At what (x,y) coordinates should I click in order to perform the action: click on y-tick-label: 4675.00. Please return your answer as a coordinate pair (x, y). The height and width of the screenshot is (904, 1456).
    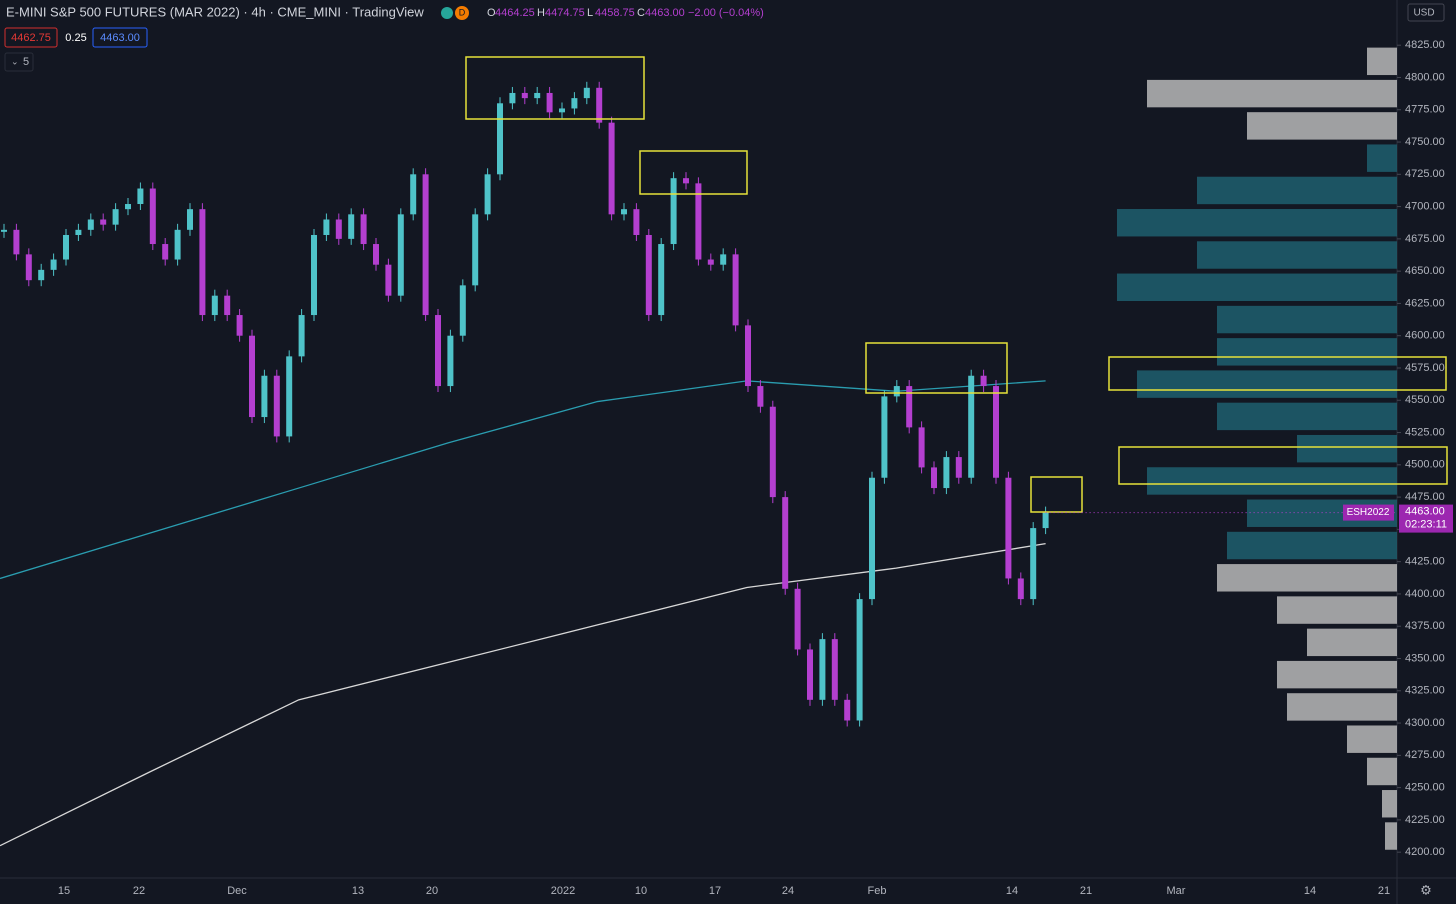
    Looking at the image, I should click on (1425, 239).